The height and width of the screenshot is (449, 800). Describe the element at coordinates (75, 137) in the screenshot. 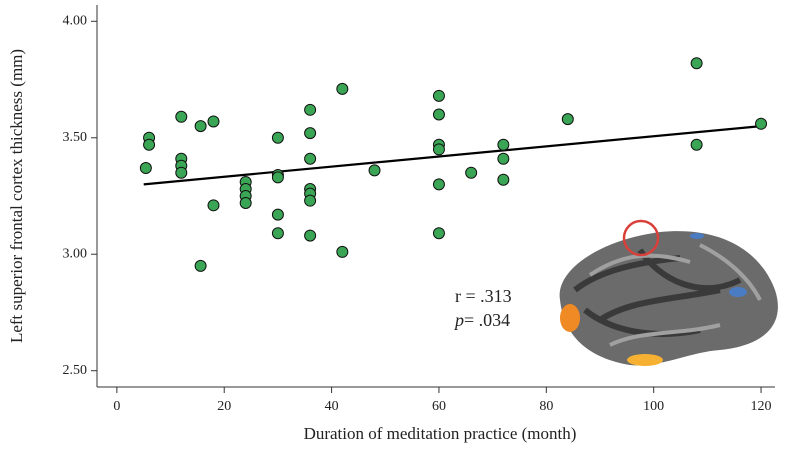

I see `y-tick-label: 3.50` at that location.